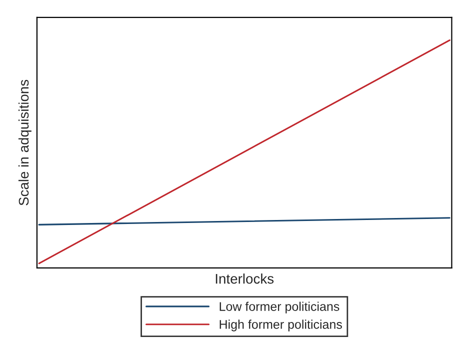 The height and width of the screenshot is (348, 474). I want to click on legend-label: Low former politicians, so click(280, 308).